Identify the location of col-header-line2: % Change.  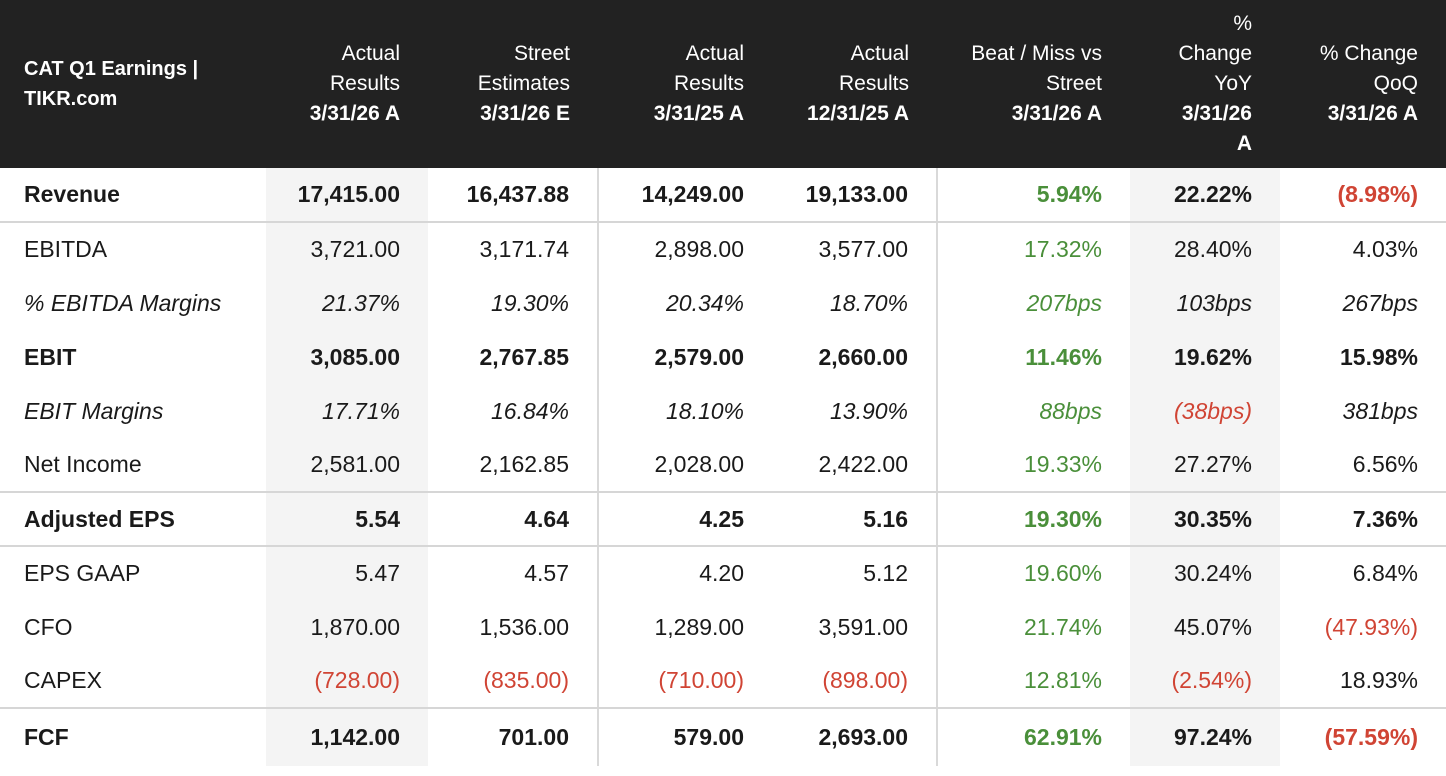
(1368, 53).